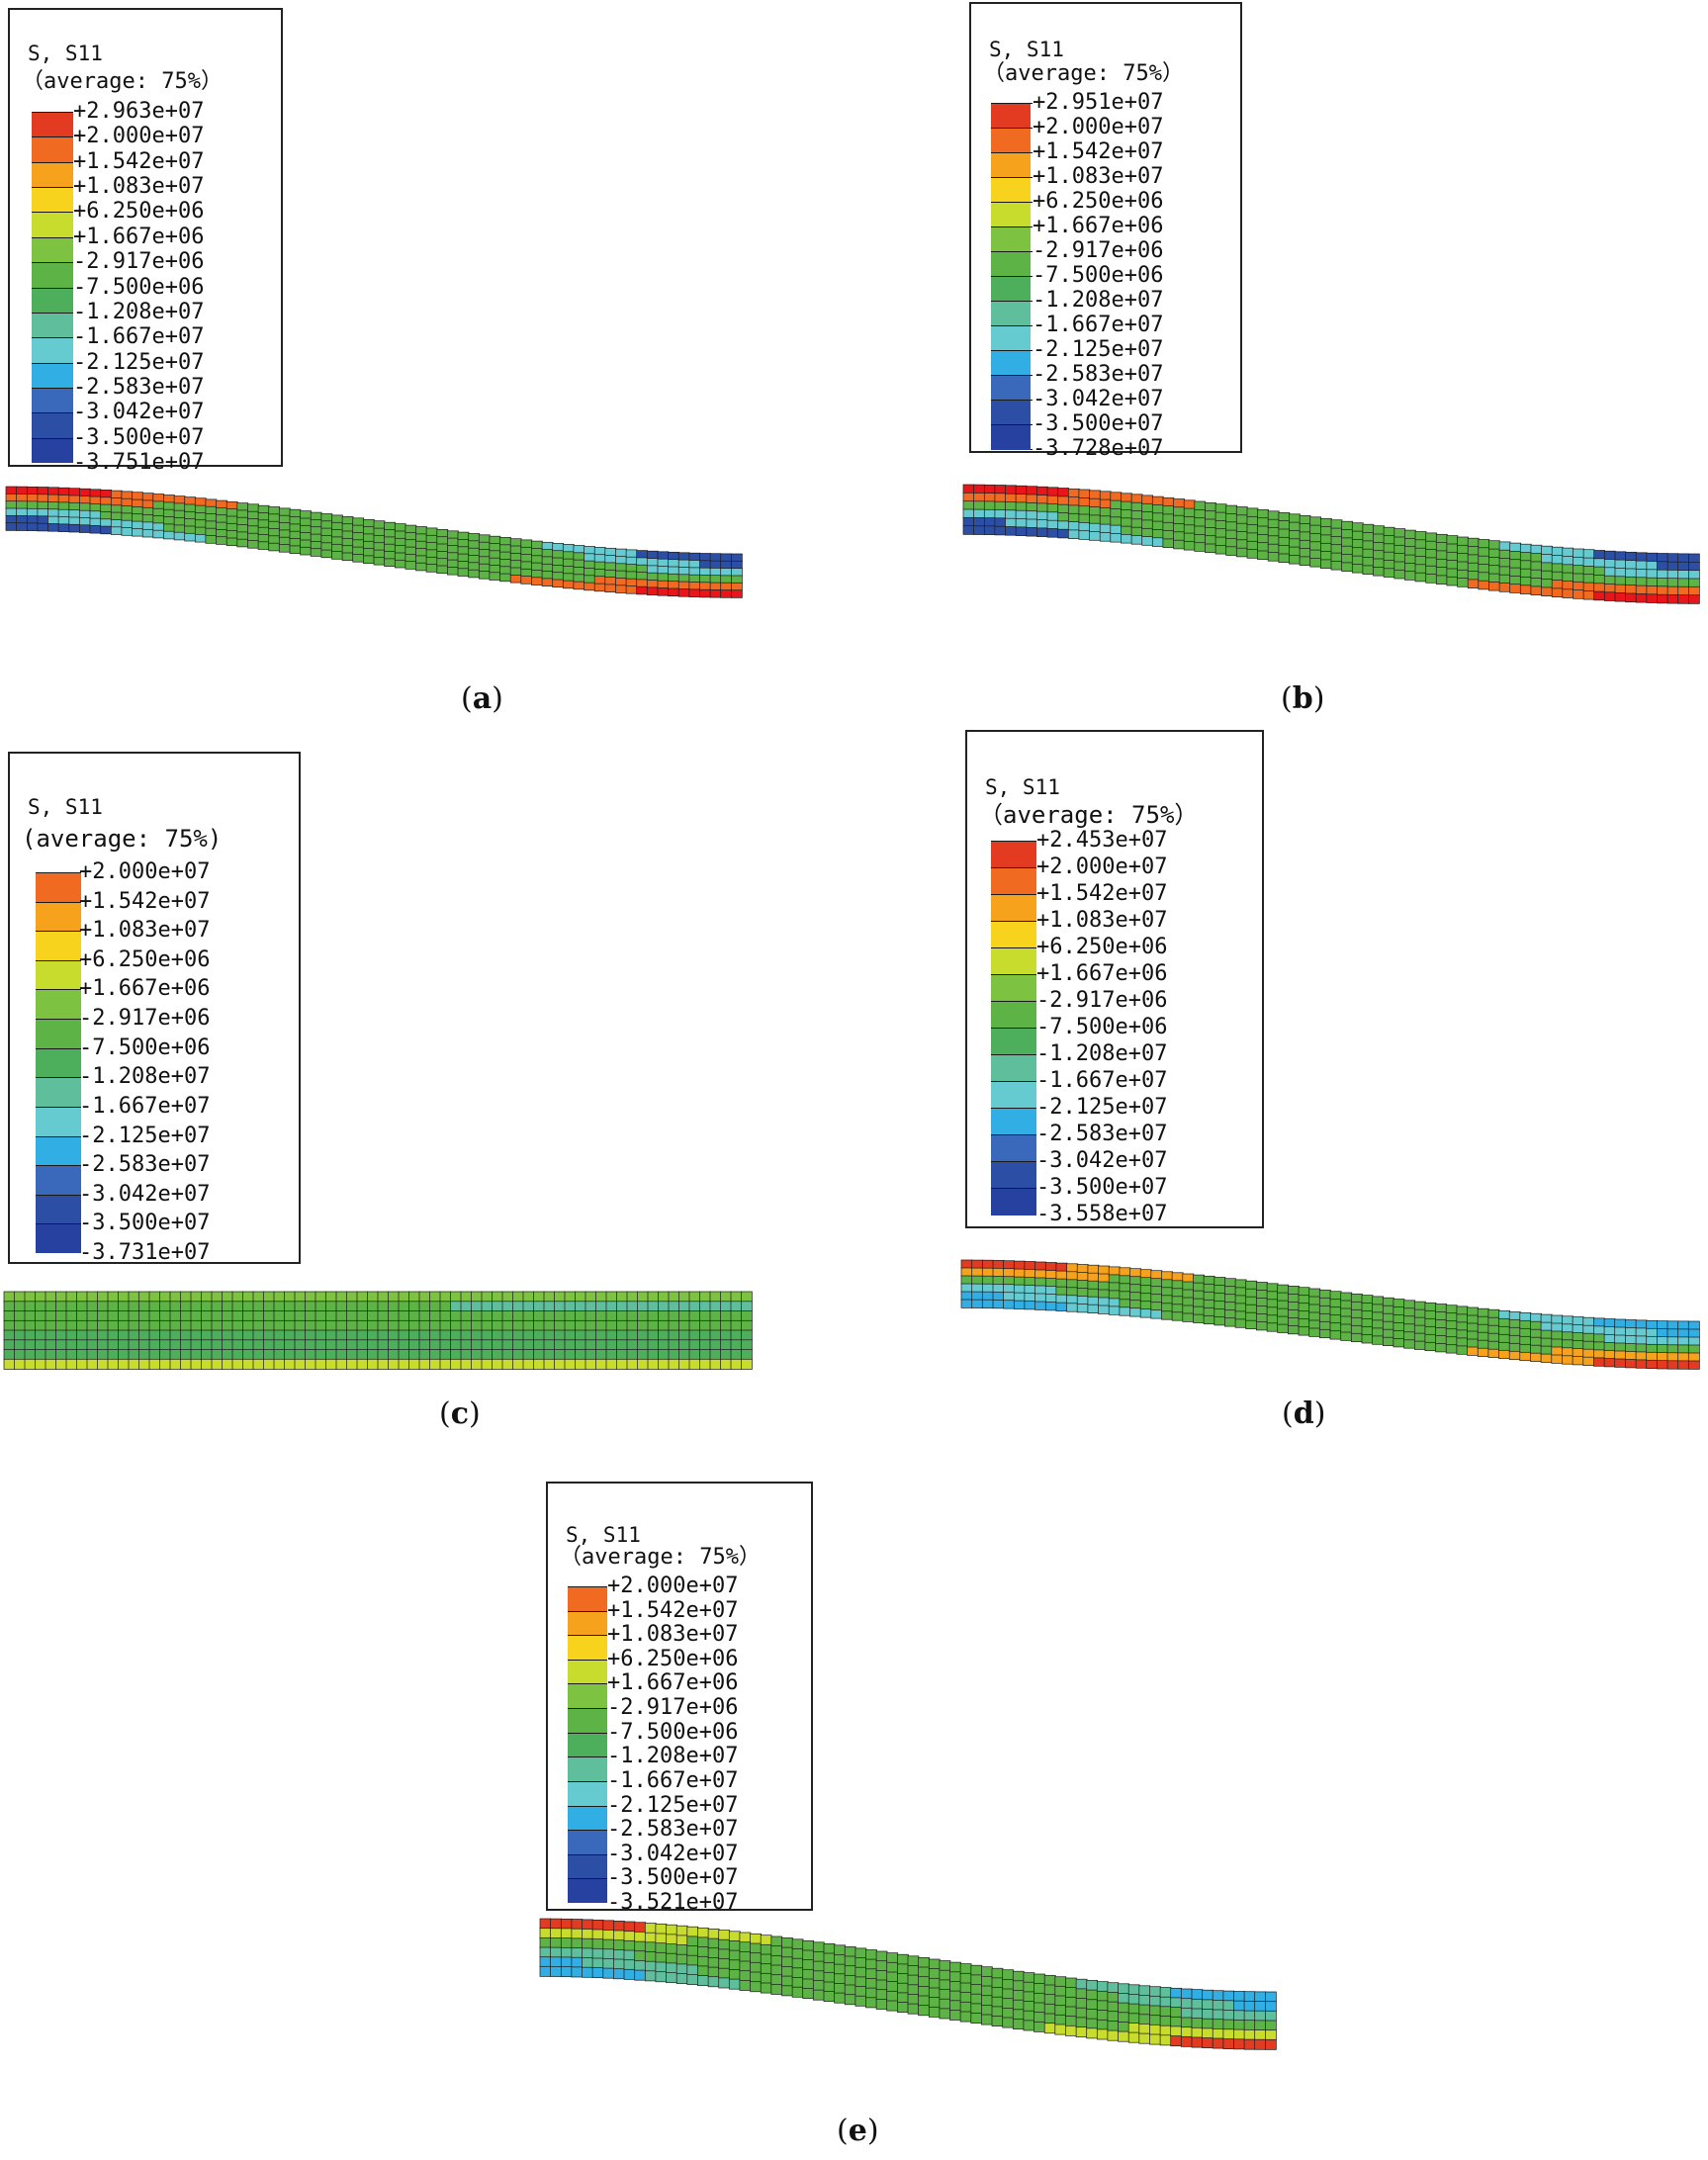 The image size is (1708, 2160). I want to click on caption-letter: a, so click(482, 698).